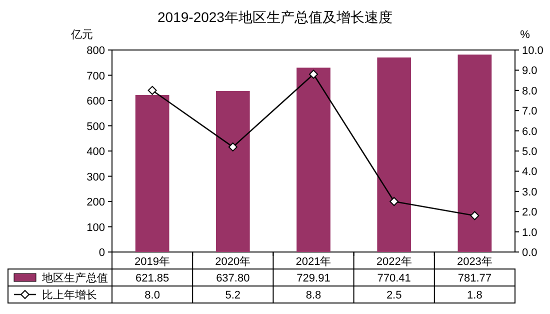 The height and width of the screenshot is (314, 550). I want to click on data-label: 637.80, so click(233, 278).